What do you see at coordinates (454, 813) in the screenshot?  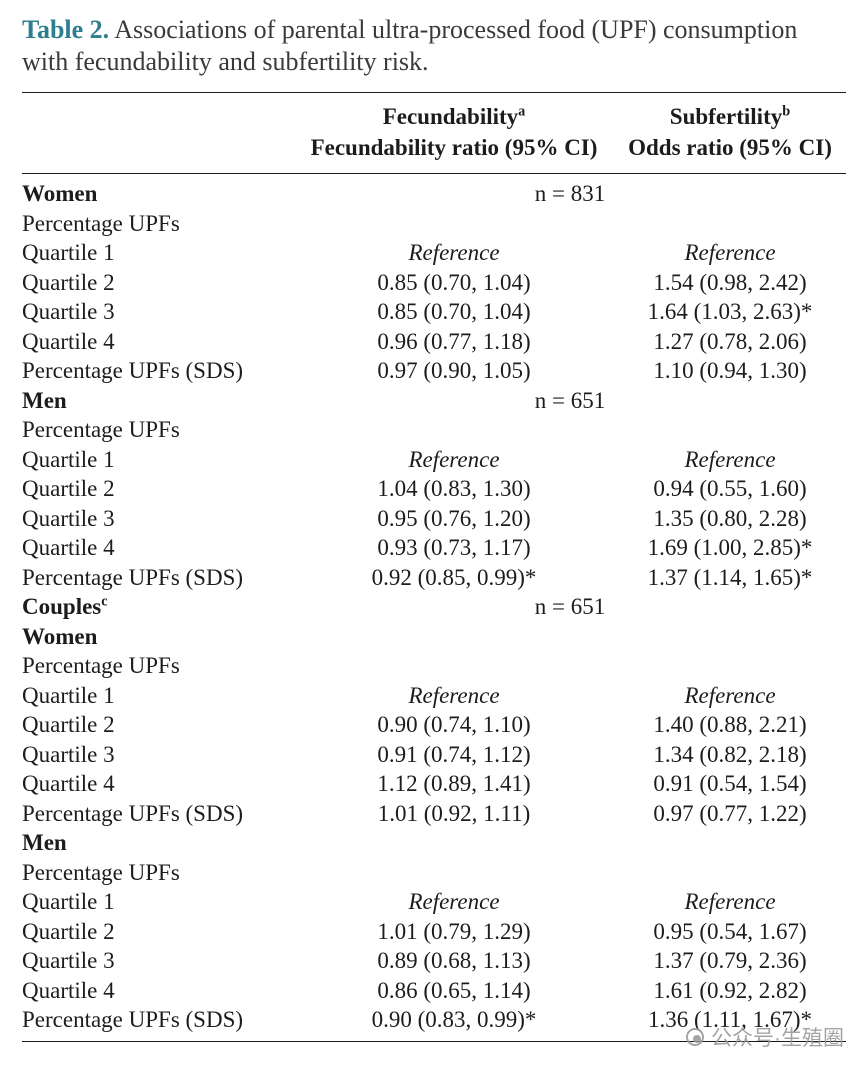 I see `fecundability-value: 1.01 (0.92, 1.11)` at bounding box center [454, 813].